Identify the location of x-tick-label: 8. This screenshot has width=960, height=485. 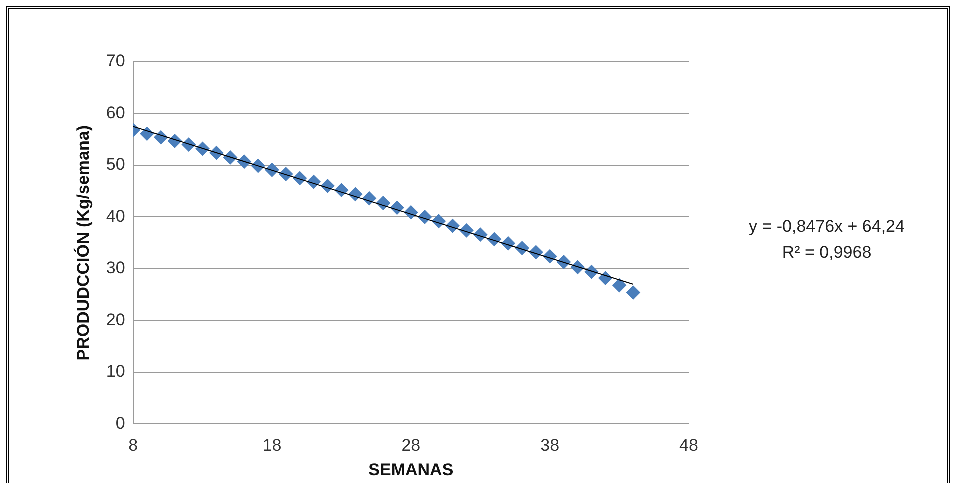
(133, 446).